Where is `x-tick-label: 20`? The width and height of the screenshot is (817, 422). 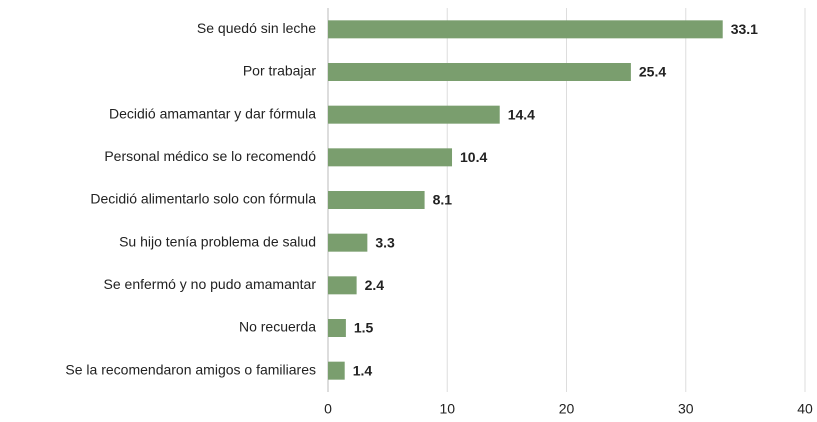
x-tick-label: 20 is located at coordinates (567, 409).